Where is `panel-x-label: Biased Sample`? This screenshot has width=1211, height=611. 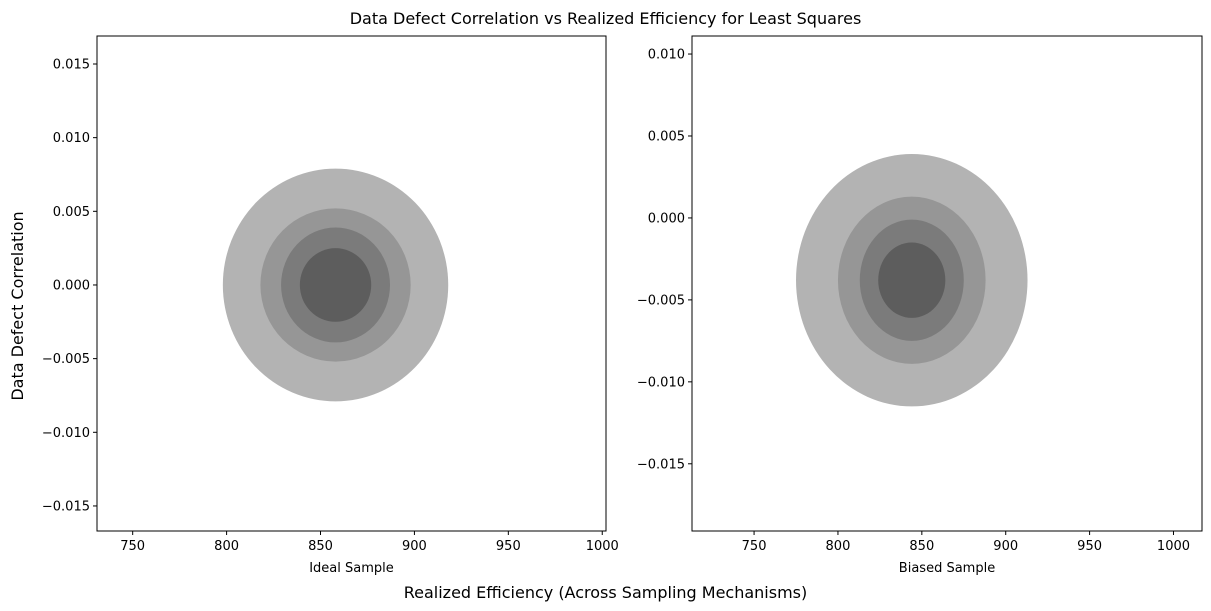
panel-x-label: Biased Sample is located at coordinates (947, 568).